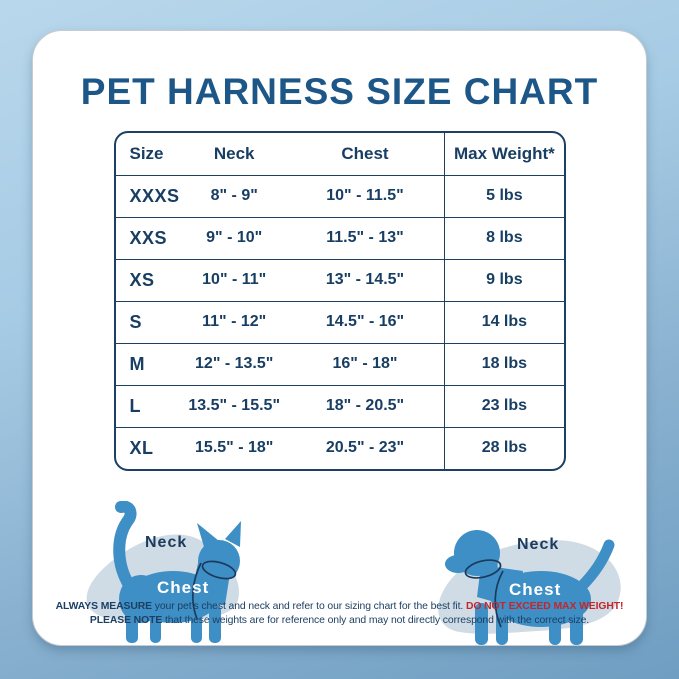  I want to click on cat-chest-label: Chest, so click(183, 587).